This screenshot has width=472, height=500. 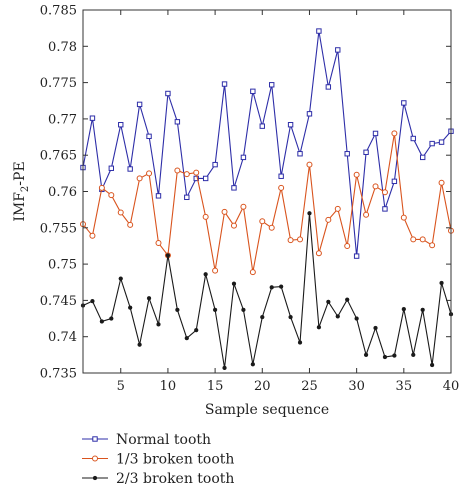 What do you see at coordinates (163, 440) in the screenshot?
I see `legend-label: Normal tooth` at bounding box center [163, 440].